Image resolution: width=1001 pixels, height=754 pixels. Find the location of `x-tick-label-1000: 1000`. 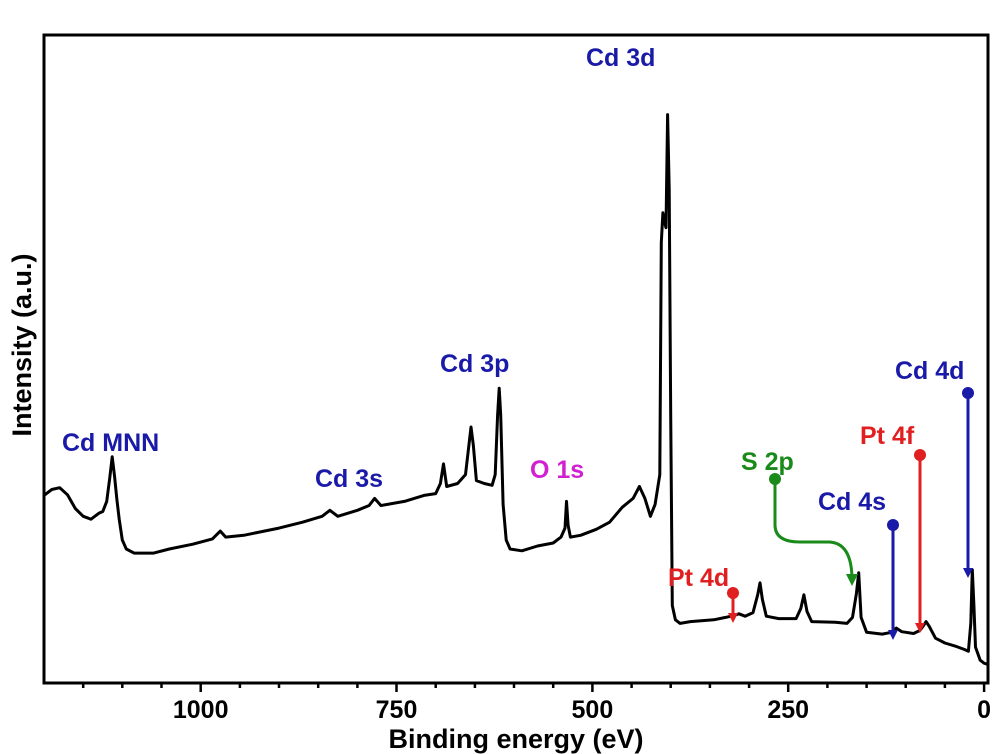

x-tick-label-1000: 1000 is located at coordinates (201, 710).